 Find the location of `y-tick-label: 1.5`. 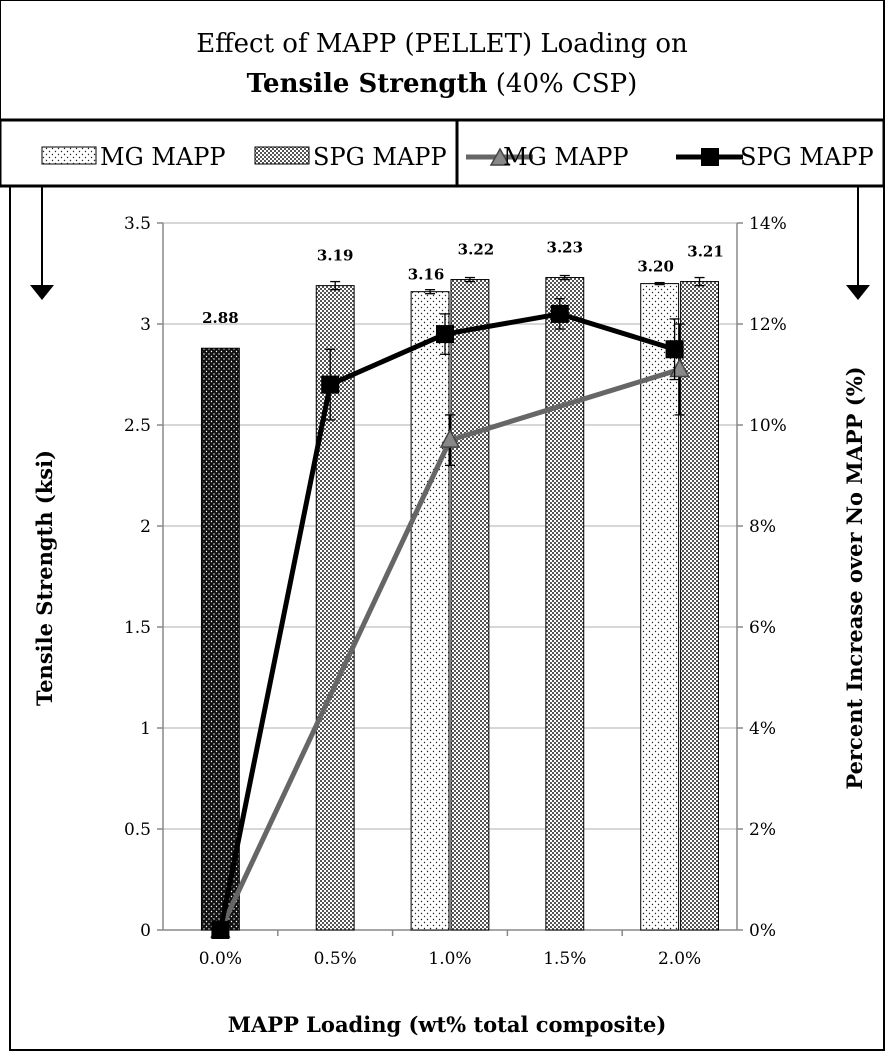

y-tick-label: 1.5 is located at coordinates (137, 628).